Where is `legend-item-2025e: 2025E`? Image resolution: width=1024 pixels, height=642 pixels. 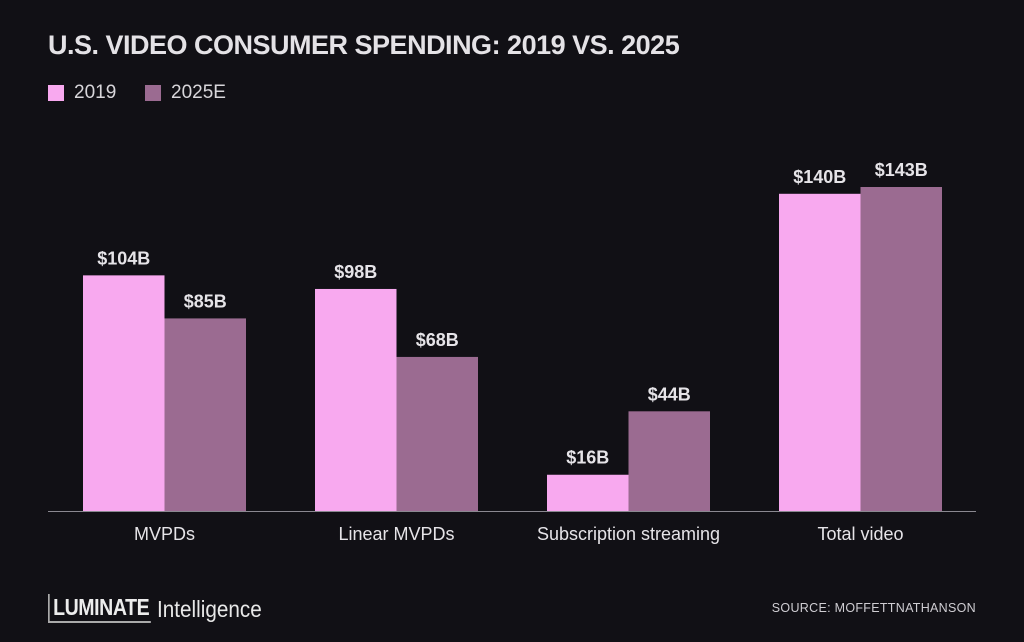 legend-item-2025e: 2025E is located at coordinates (185, 93).